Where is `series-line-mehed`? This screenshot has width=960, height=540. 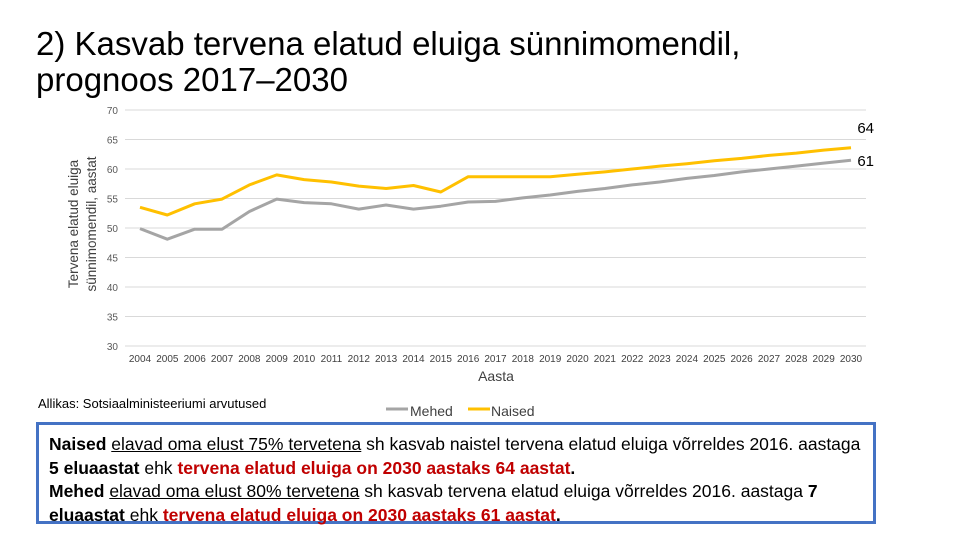
series-line-mehed is located at coordinates (495, 199).